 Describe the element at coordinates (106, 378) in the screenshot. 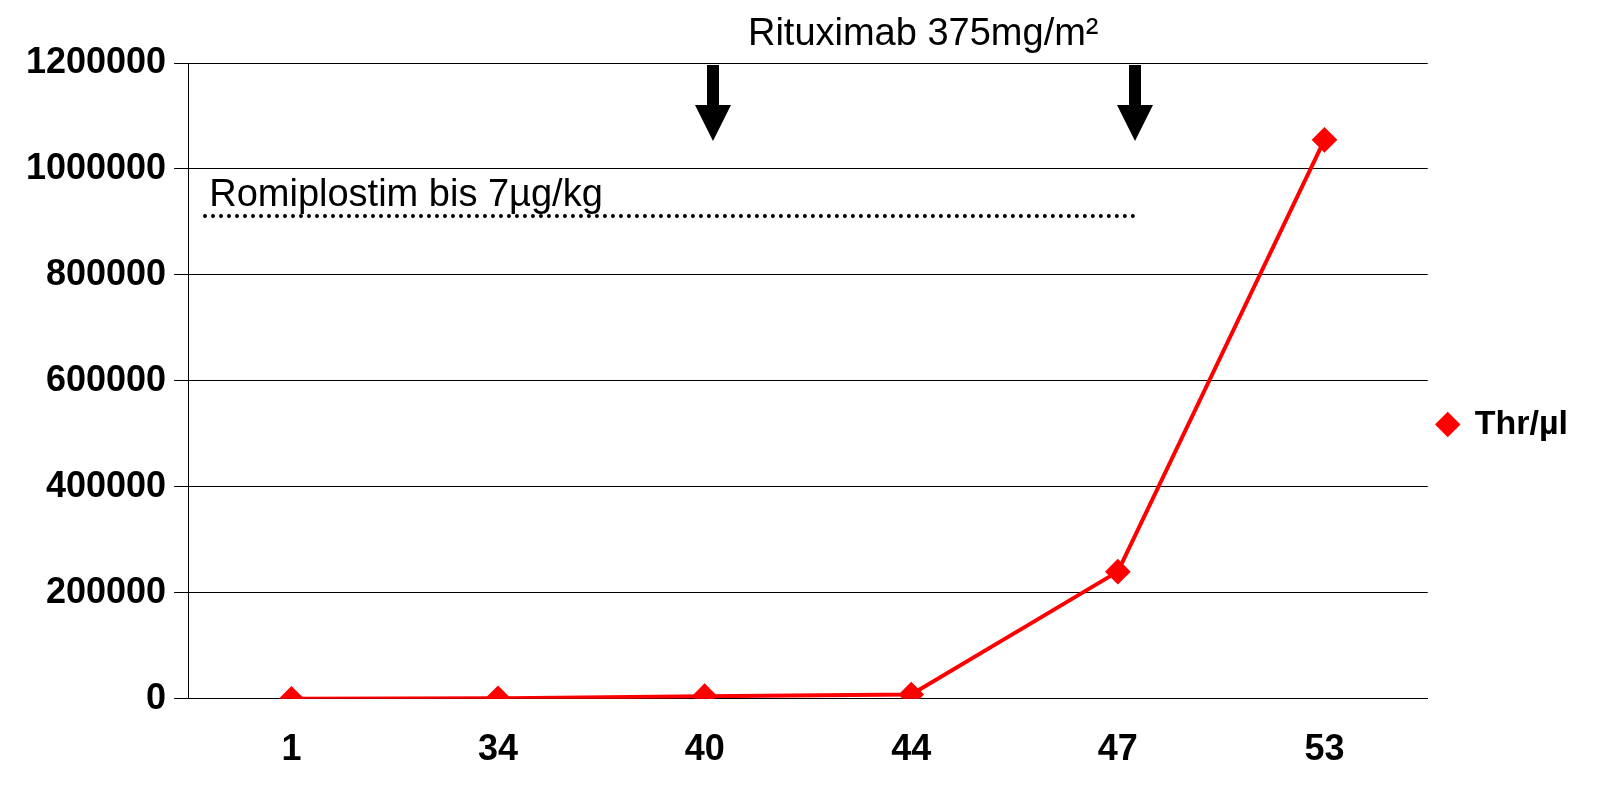

I see `y-tick-label: 600000` at that location.